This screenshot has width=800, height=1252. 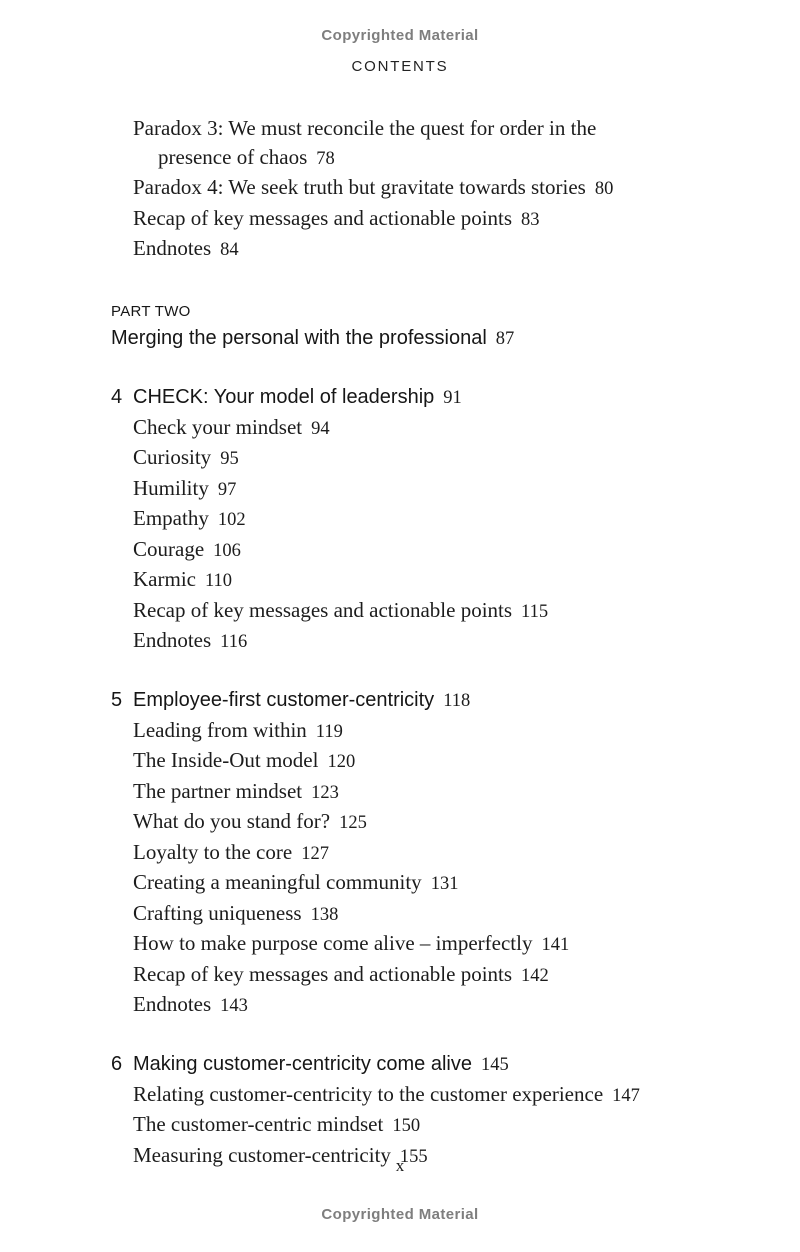 I want to click on chapter-number: 5, so click(x=117, y=700).